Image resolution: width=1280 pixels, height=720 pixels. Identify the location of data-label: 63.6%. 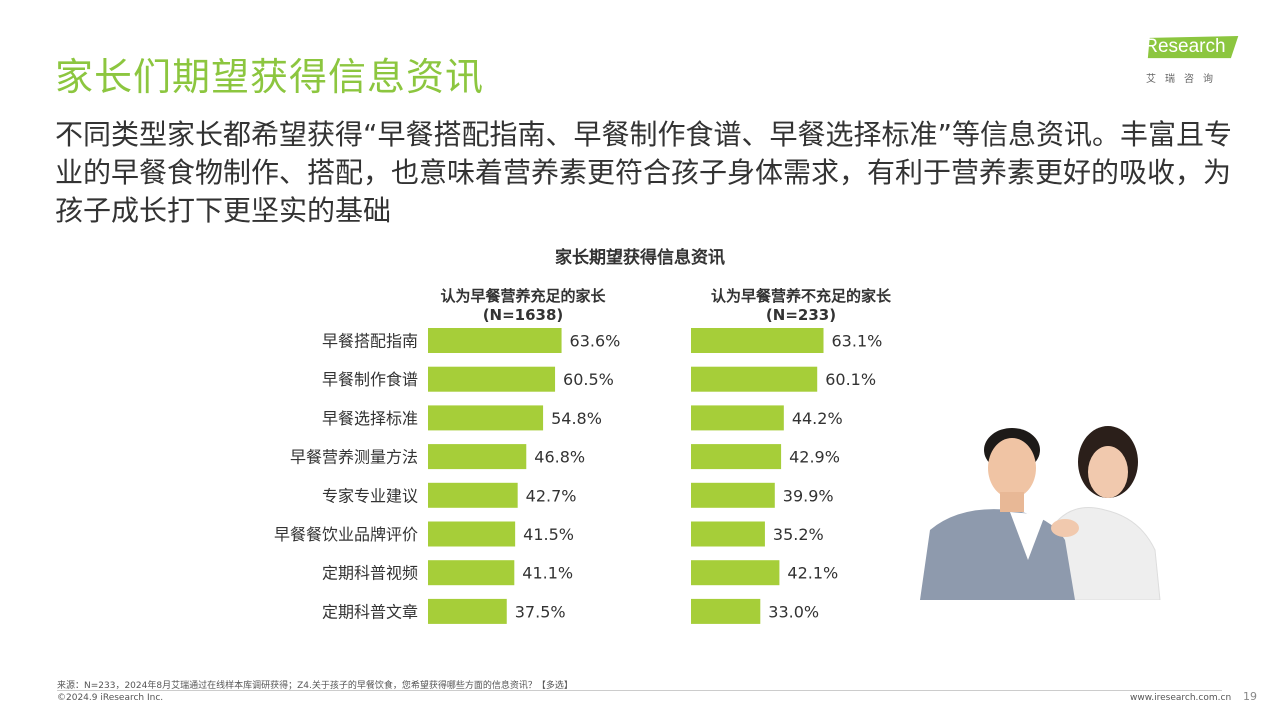
(595, 341).